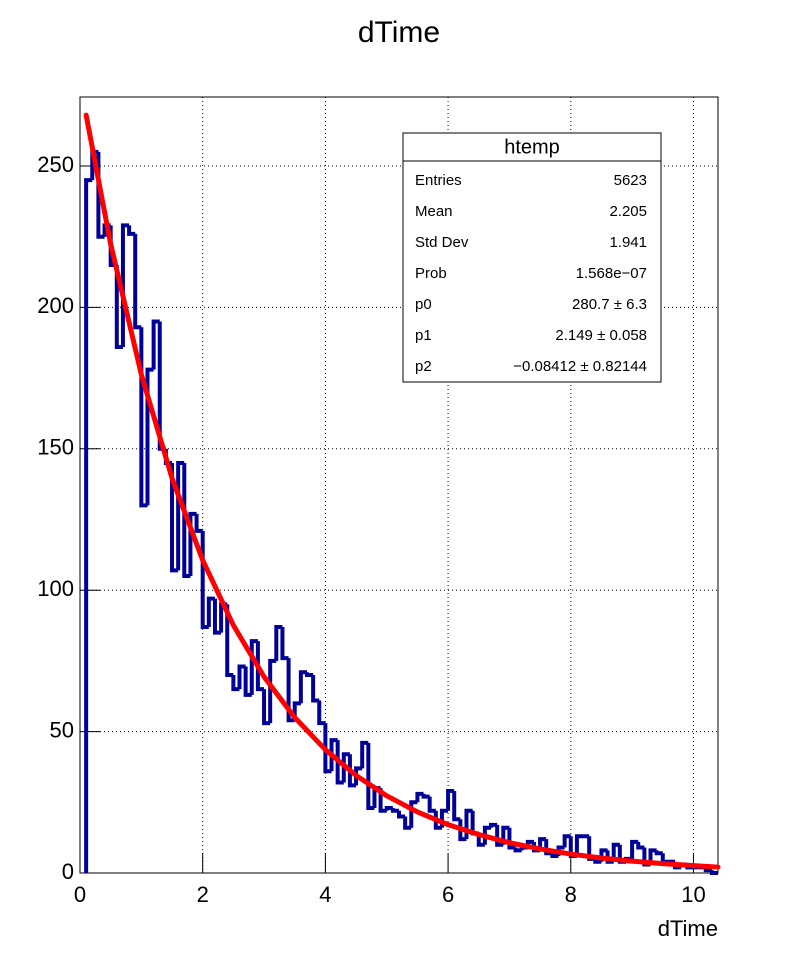 Image resolution: width=798 pixels, height=976 pixels. I want to click on y-tick-label: 200, so click(55, 305).